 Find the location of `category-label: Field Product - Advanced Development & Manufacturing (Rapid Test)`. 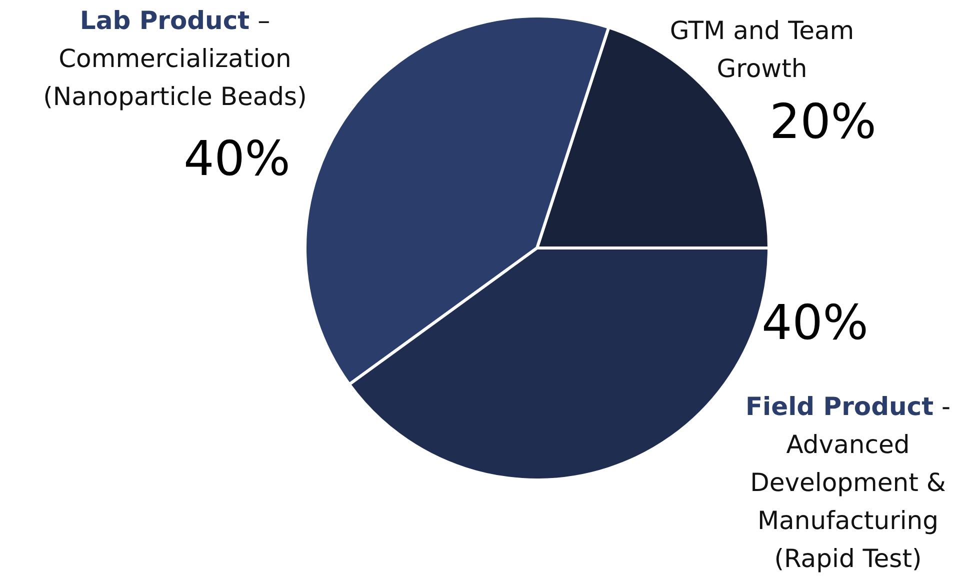

category-label: Field Product - Advanced Development & Manufacturing (Rapid Test) is located at coordinates (848, 482).